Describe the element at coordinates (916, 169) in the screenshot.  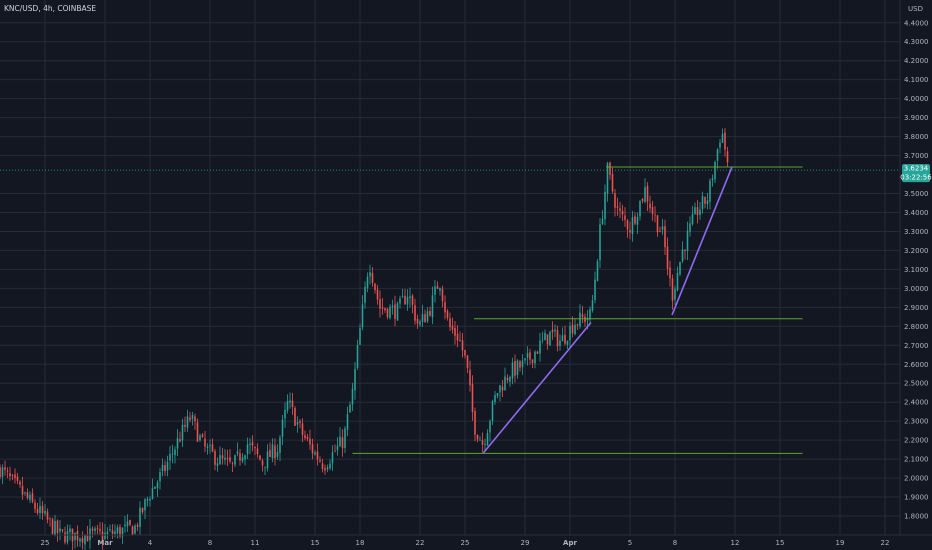
I see `last-price-value: 3.6234` at that location.